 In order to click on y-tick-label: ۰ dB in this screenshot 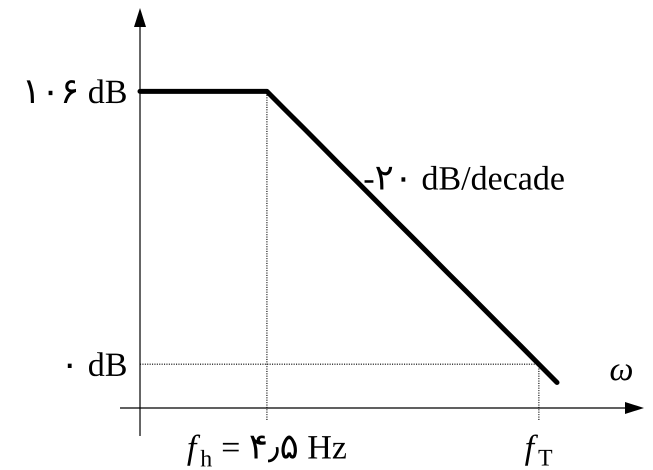, I will do `click(97, 364)`.